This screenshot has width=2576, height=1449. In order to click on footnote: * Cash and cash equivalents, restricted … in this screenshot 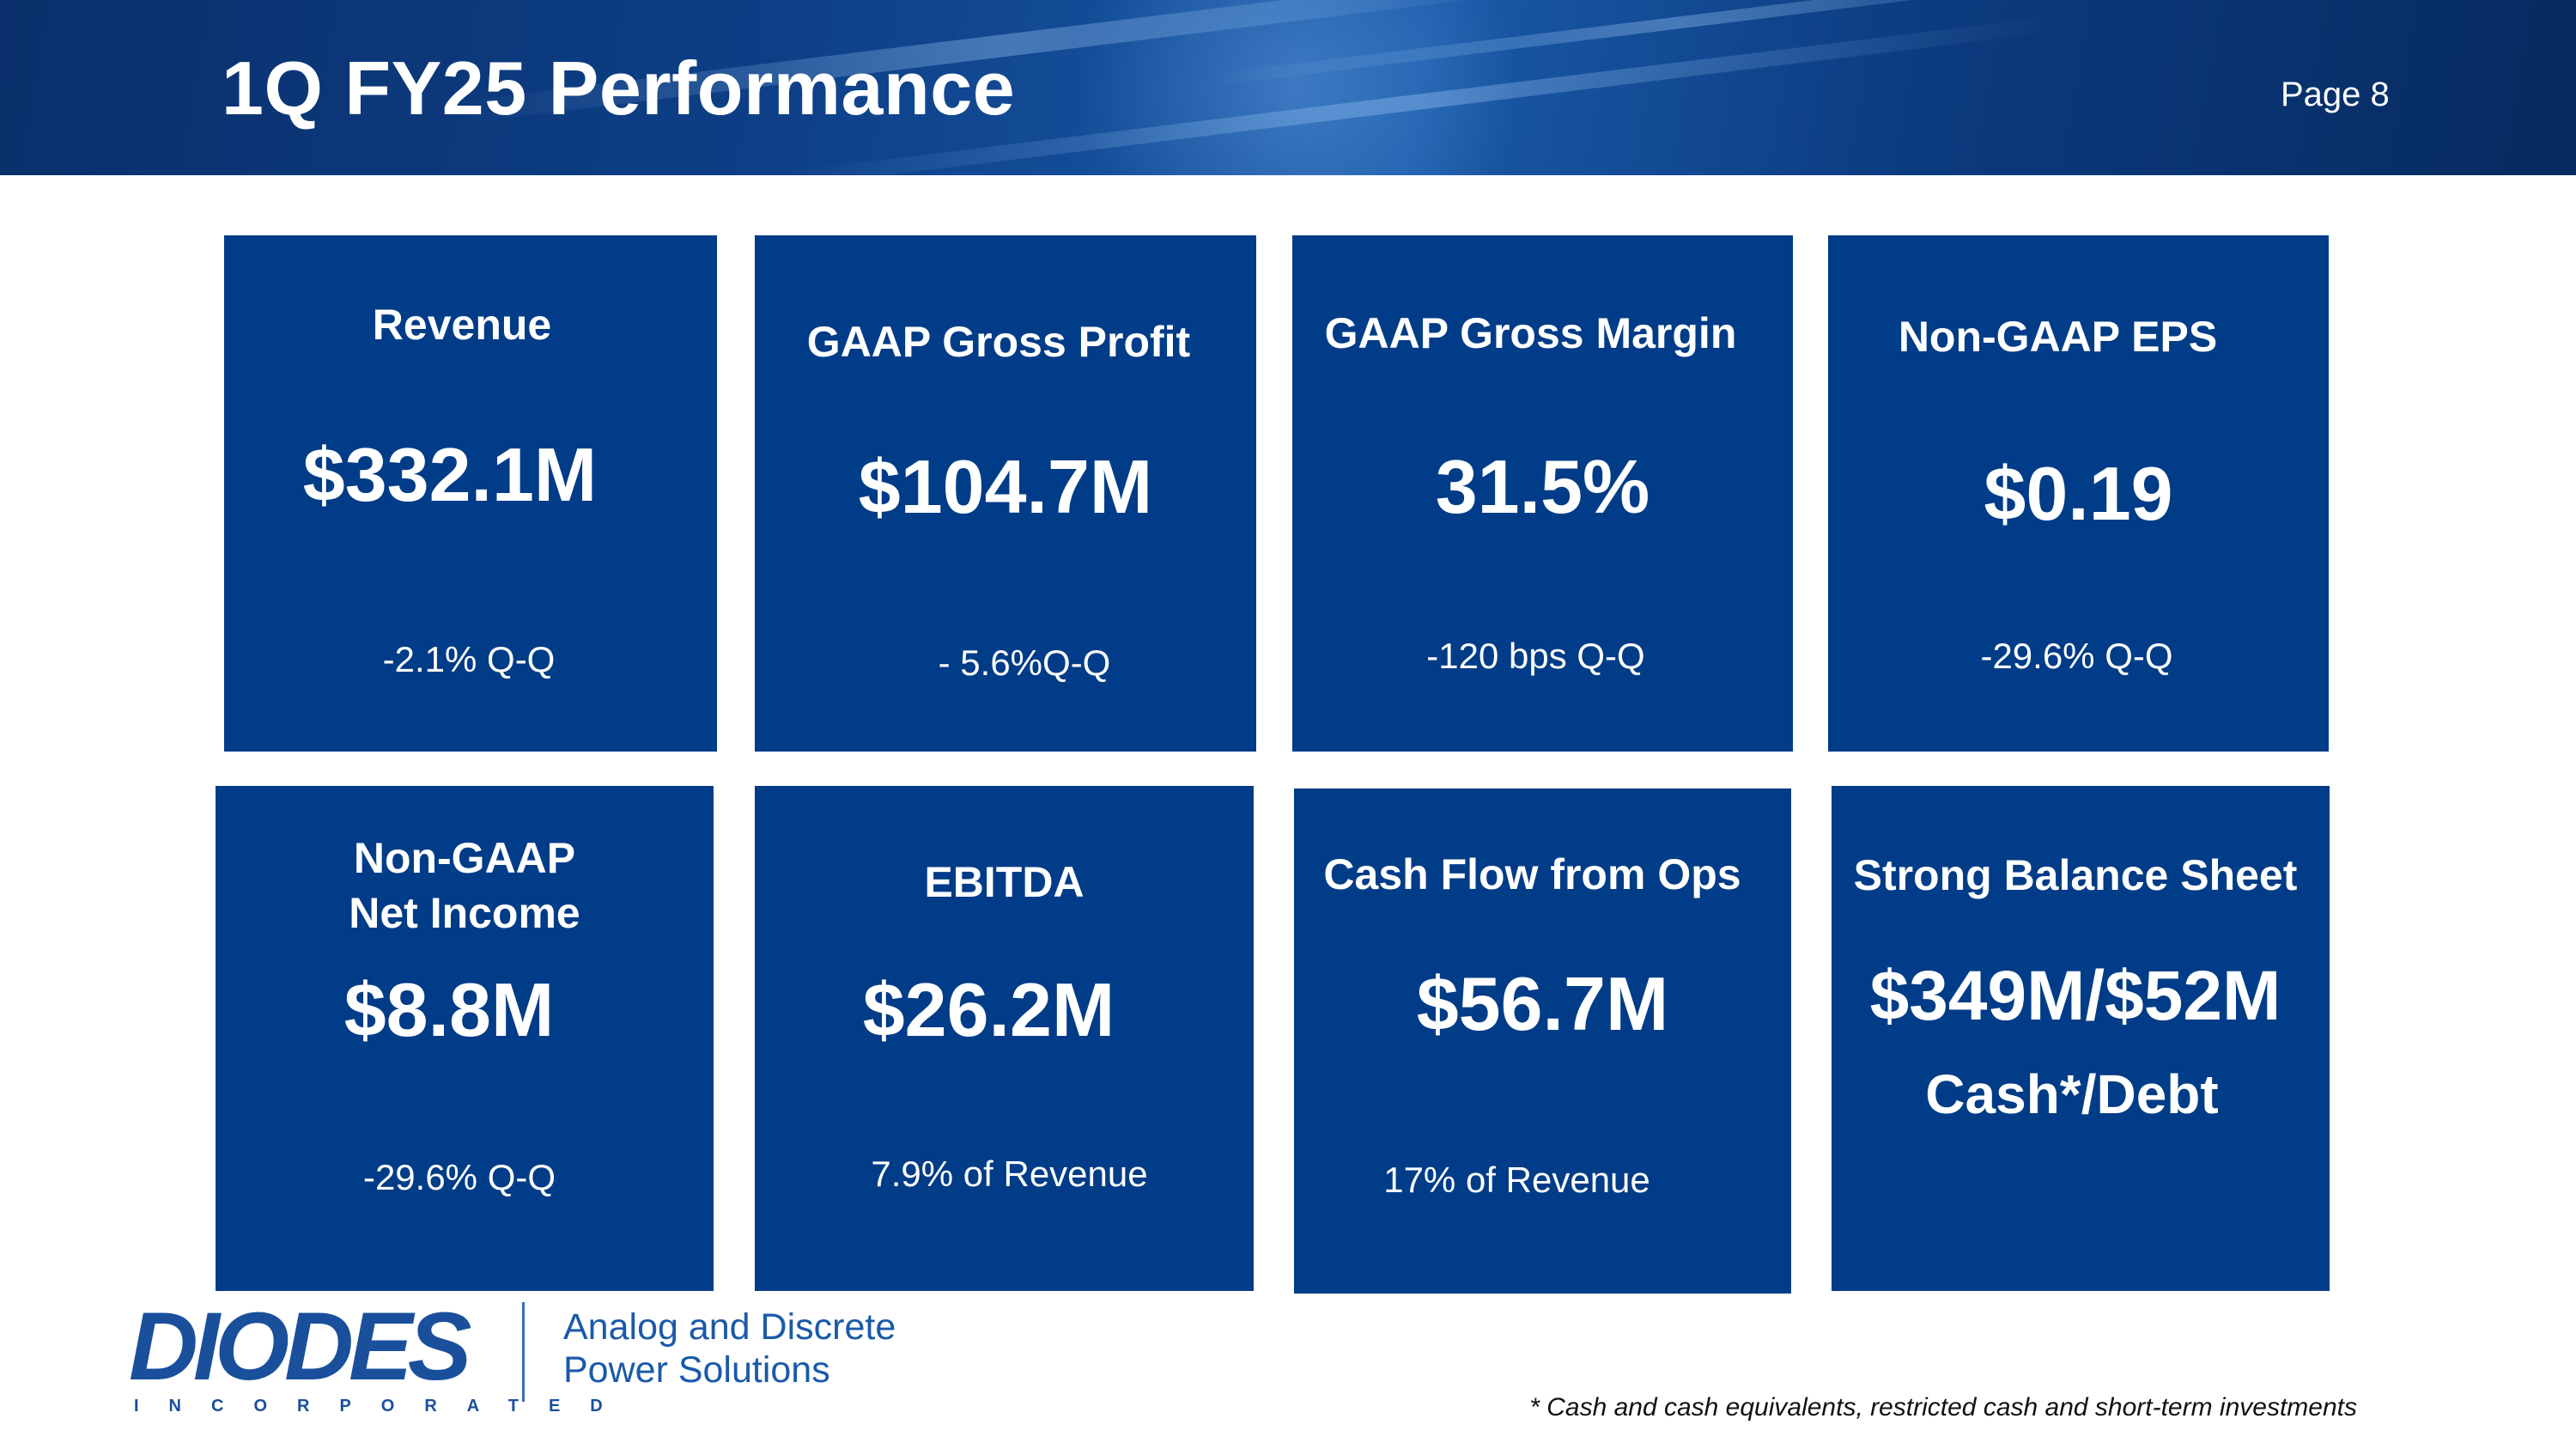, I will do `click(1943, 1407)`.